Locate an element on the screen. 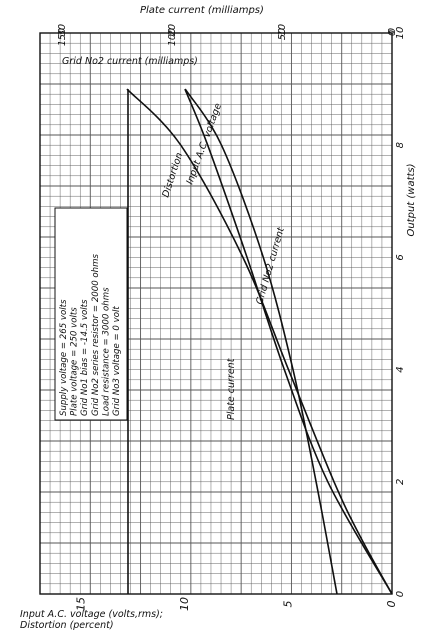  output-tick-label: 10 is located at coordinates (400, 33).